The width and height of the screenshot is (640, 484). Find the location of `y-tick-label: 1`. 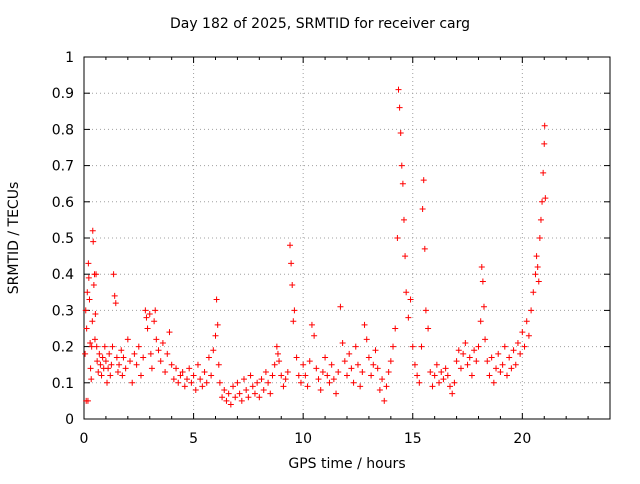

y-tick-label: 1 is located at coordinates (69, 58).